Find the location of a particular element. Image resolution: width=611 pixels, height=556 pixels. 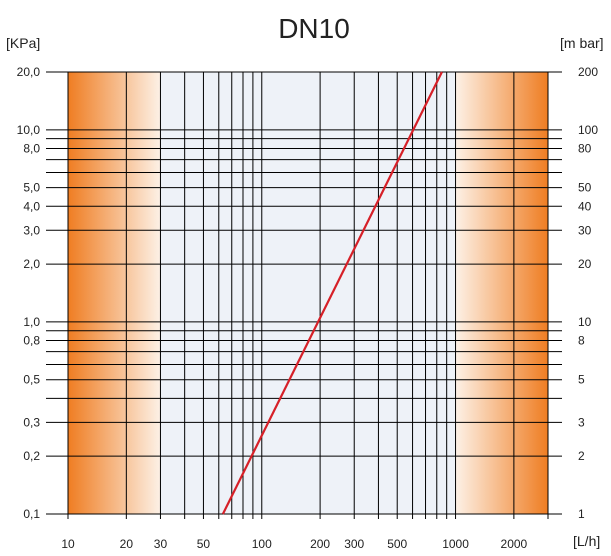

y-right-tick-label: 3 is located at coordinates (581, 422).